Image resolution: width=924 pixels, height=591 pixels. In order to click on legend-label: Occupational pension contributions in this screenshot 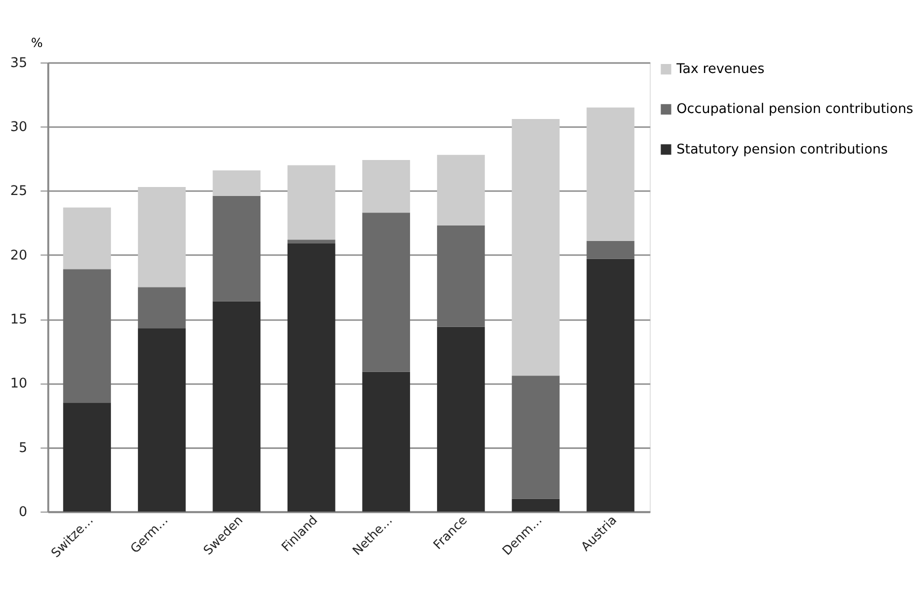, I will do `click(795, 110)`.